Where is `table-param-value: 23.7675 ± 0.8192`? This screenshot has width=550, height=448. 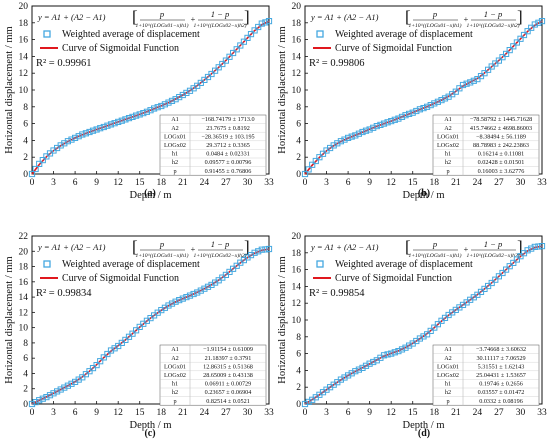
table-param-value: 23.7675 ± 0.8192 is located at coordinates (228, 128).